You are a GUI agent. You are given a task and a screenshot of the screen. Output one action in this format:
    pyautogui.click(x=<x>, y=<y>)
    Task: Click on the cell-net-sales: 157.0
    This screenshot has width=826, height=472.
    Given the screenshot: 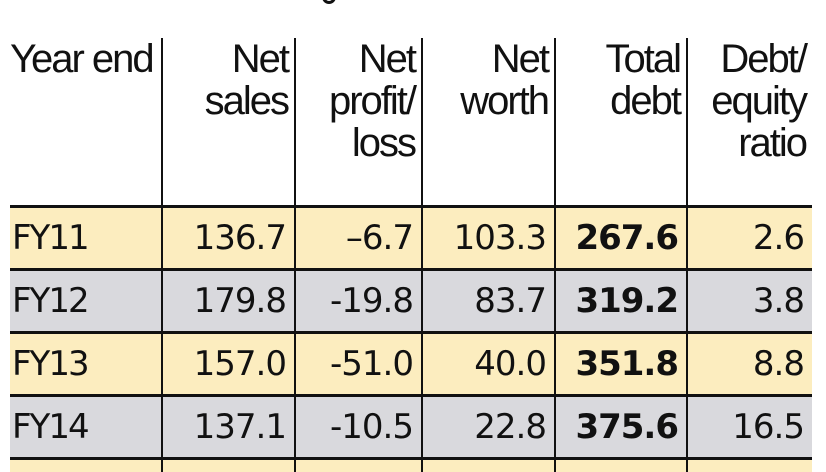 What is the action you would take?
    pyautogui.click(x=228, y=364)
    